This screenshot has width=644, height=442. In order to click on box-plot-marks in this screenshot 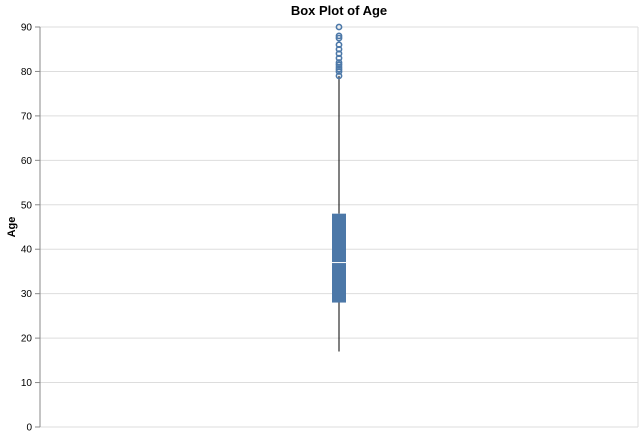, I will do `click(339, 187)`.